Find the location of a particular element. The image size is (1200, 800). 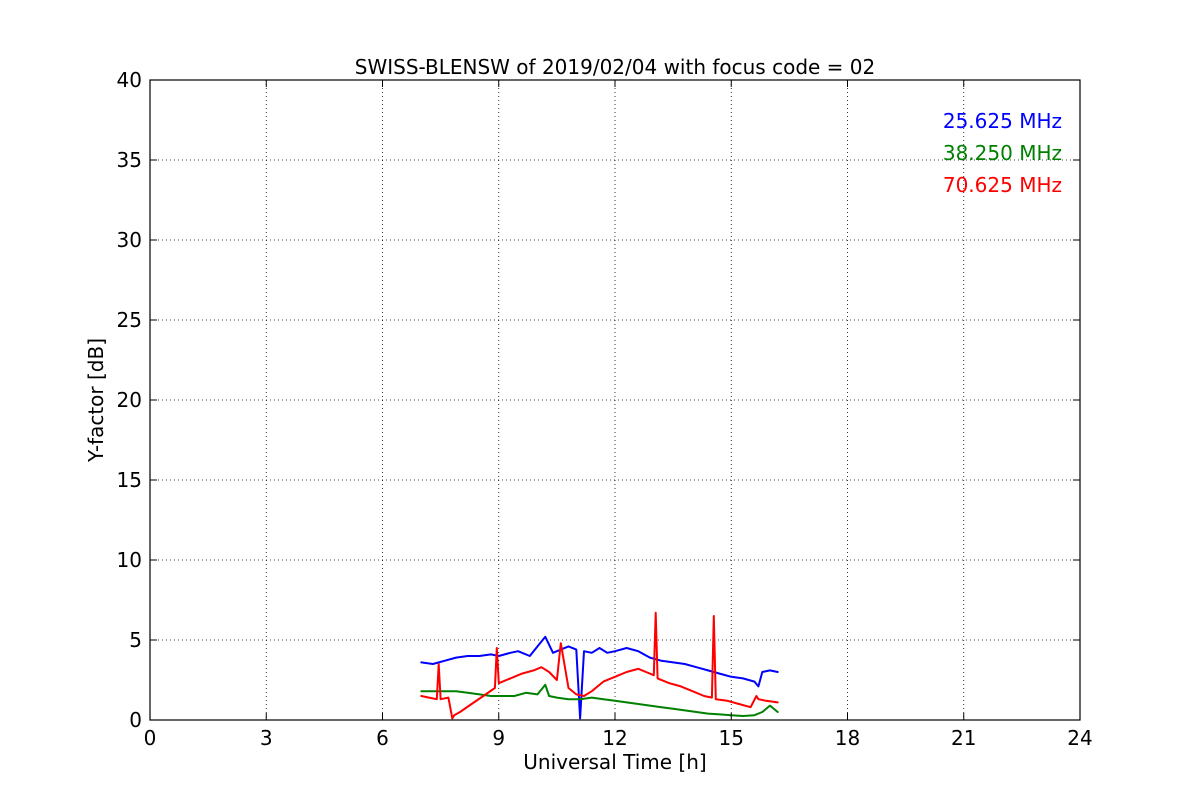

x-tick-label: 15 is located at coordinates (731, 738).